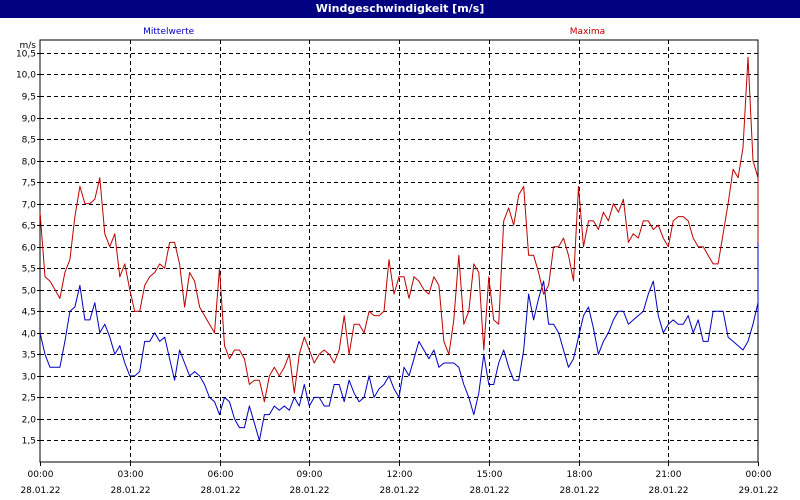  What do you see at coordinates (29, 206) in the screenshot?
I see `y-tick-label: 7,0` at bounding box center [29, 206].